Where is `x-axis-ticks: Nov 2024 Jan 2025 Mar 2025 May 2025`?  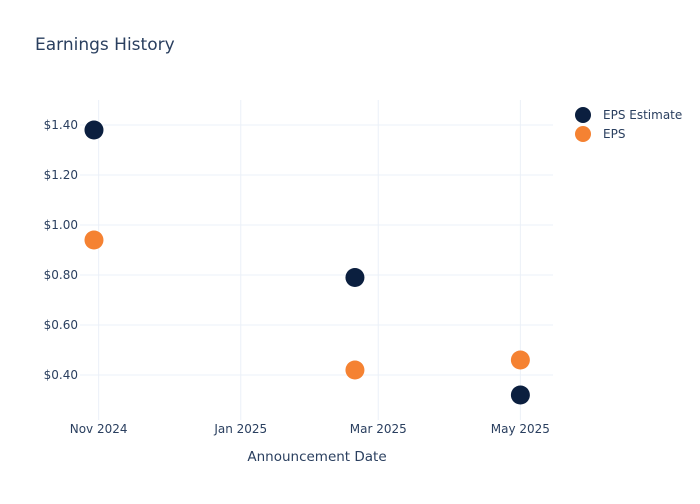 x-axis-ticks: Nov 2024 Jan 2025 Mar 2025 May 2025 is located at coordinates (310, 429).